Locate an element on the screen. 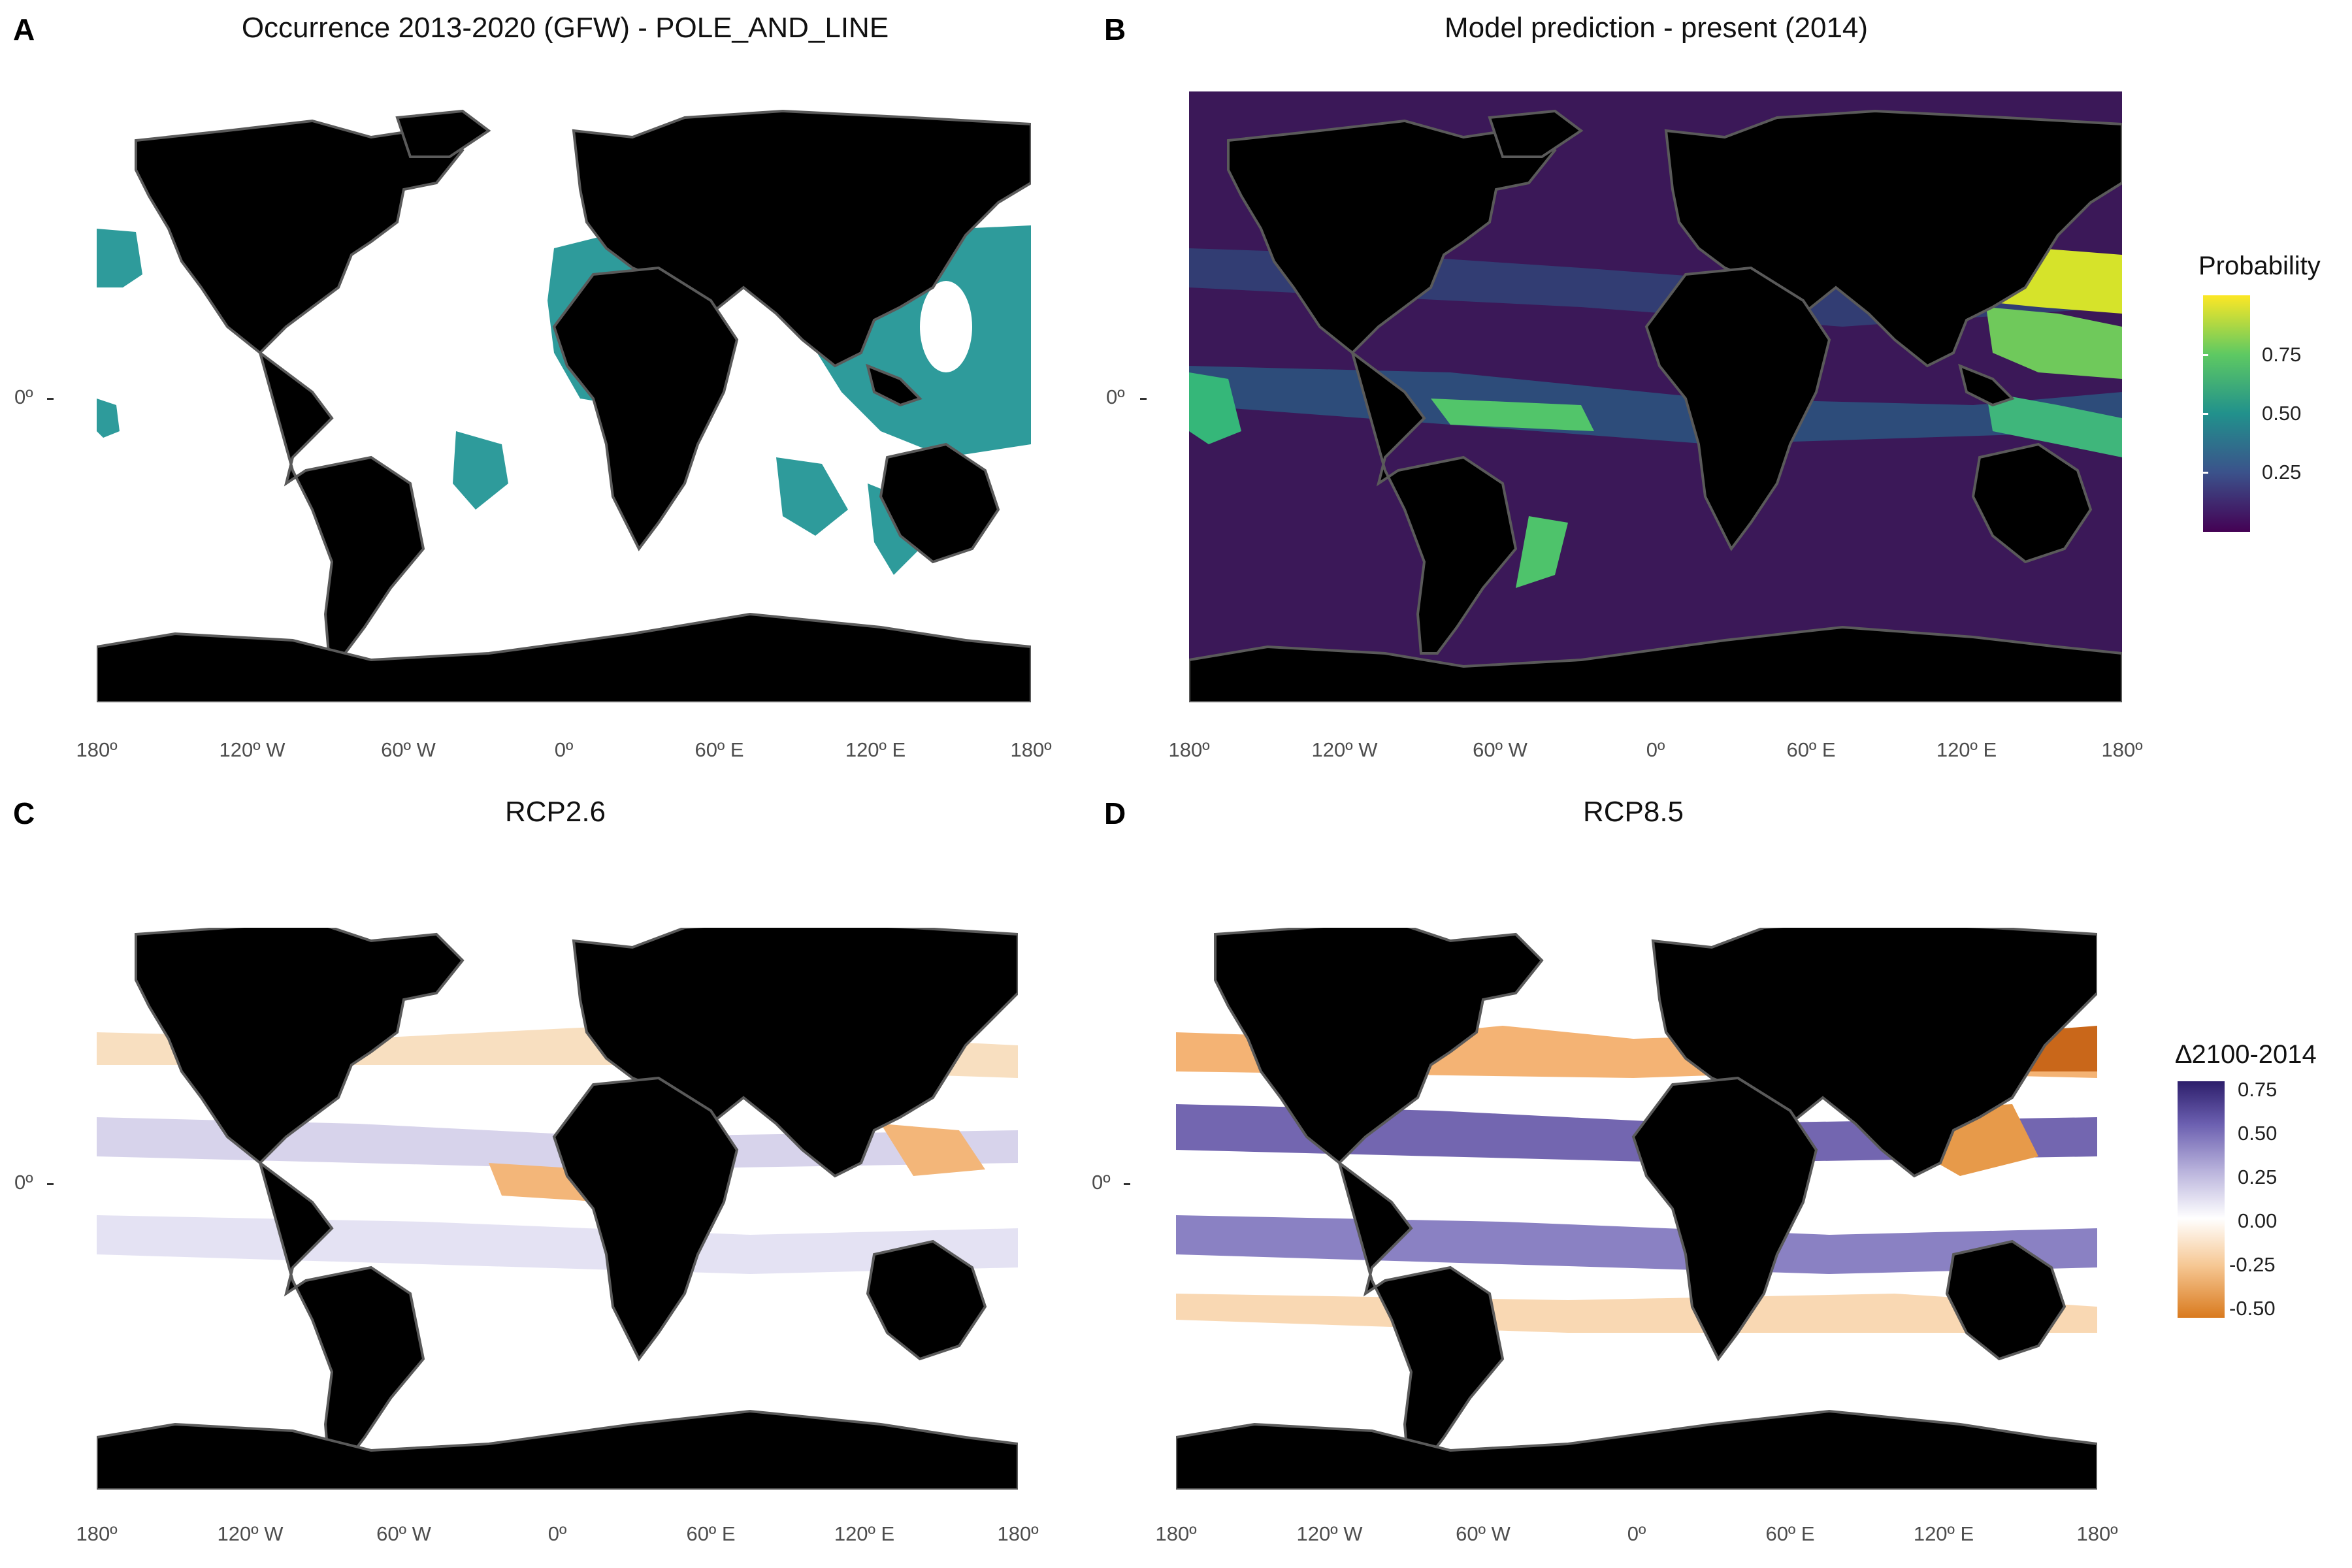 The image size is (2352, 1568). y-tick-mark-c is located at coordinates (50, 1184).